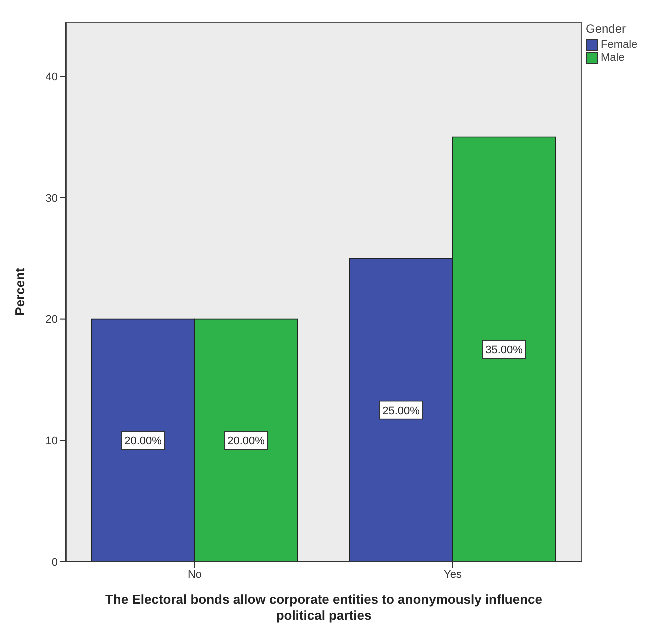  I want to click on y-tick-label: 30, so click(52, 198).